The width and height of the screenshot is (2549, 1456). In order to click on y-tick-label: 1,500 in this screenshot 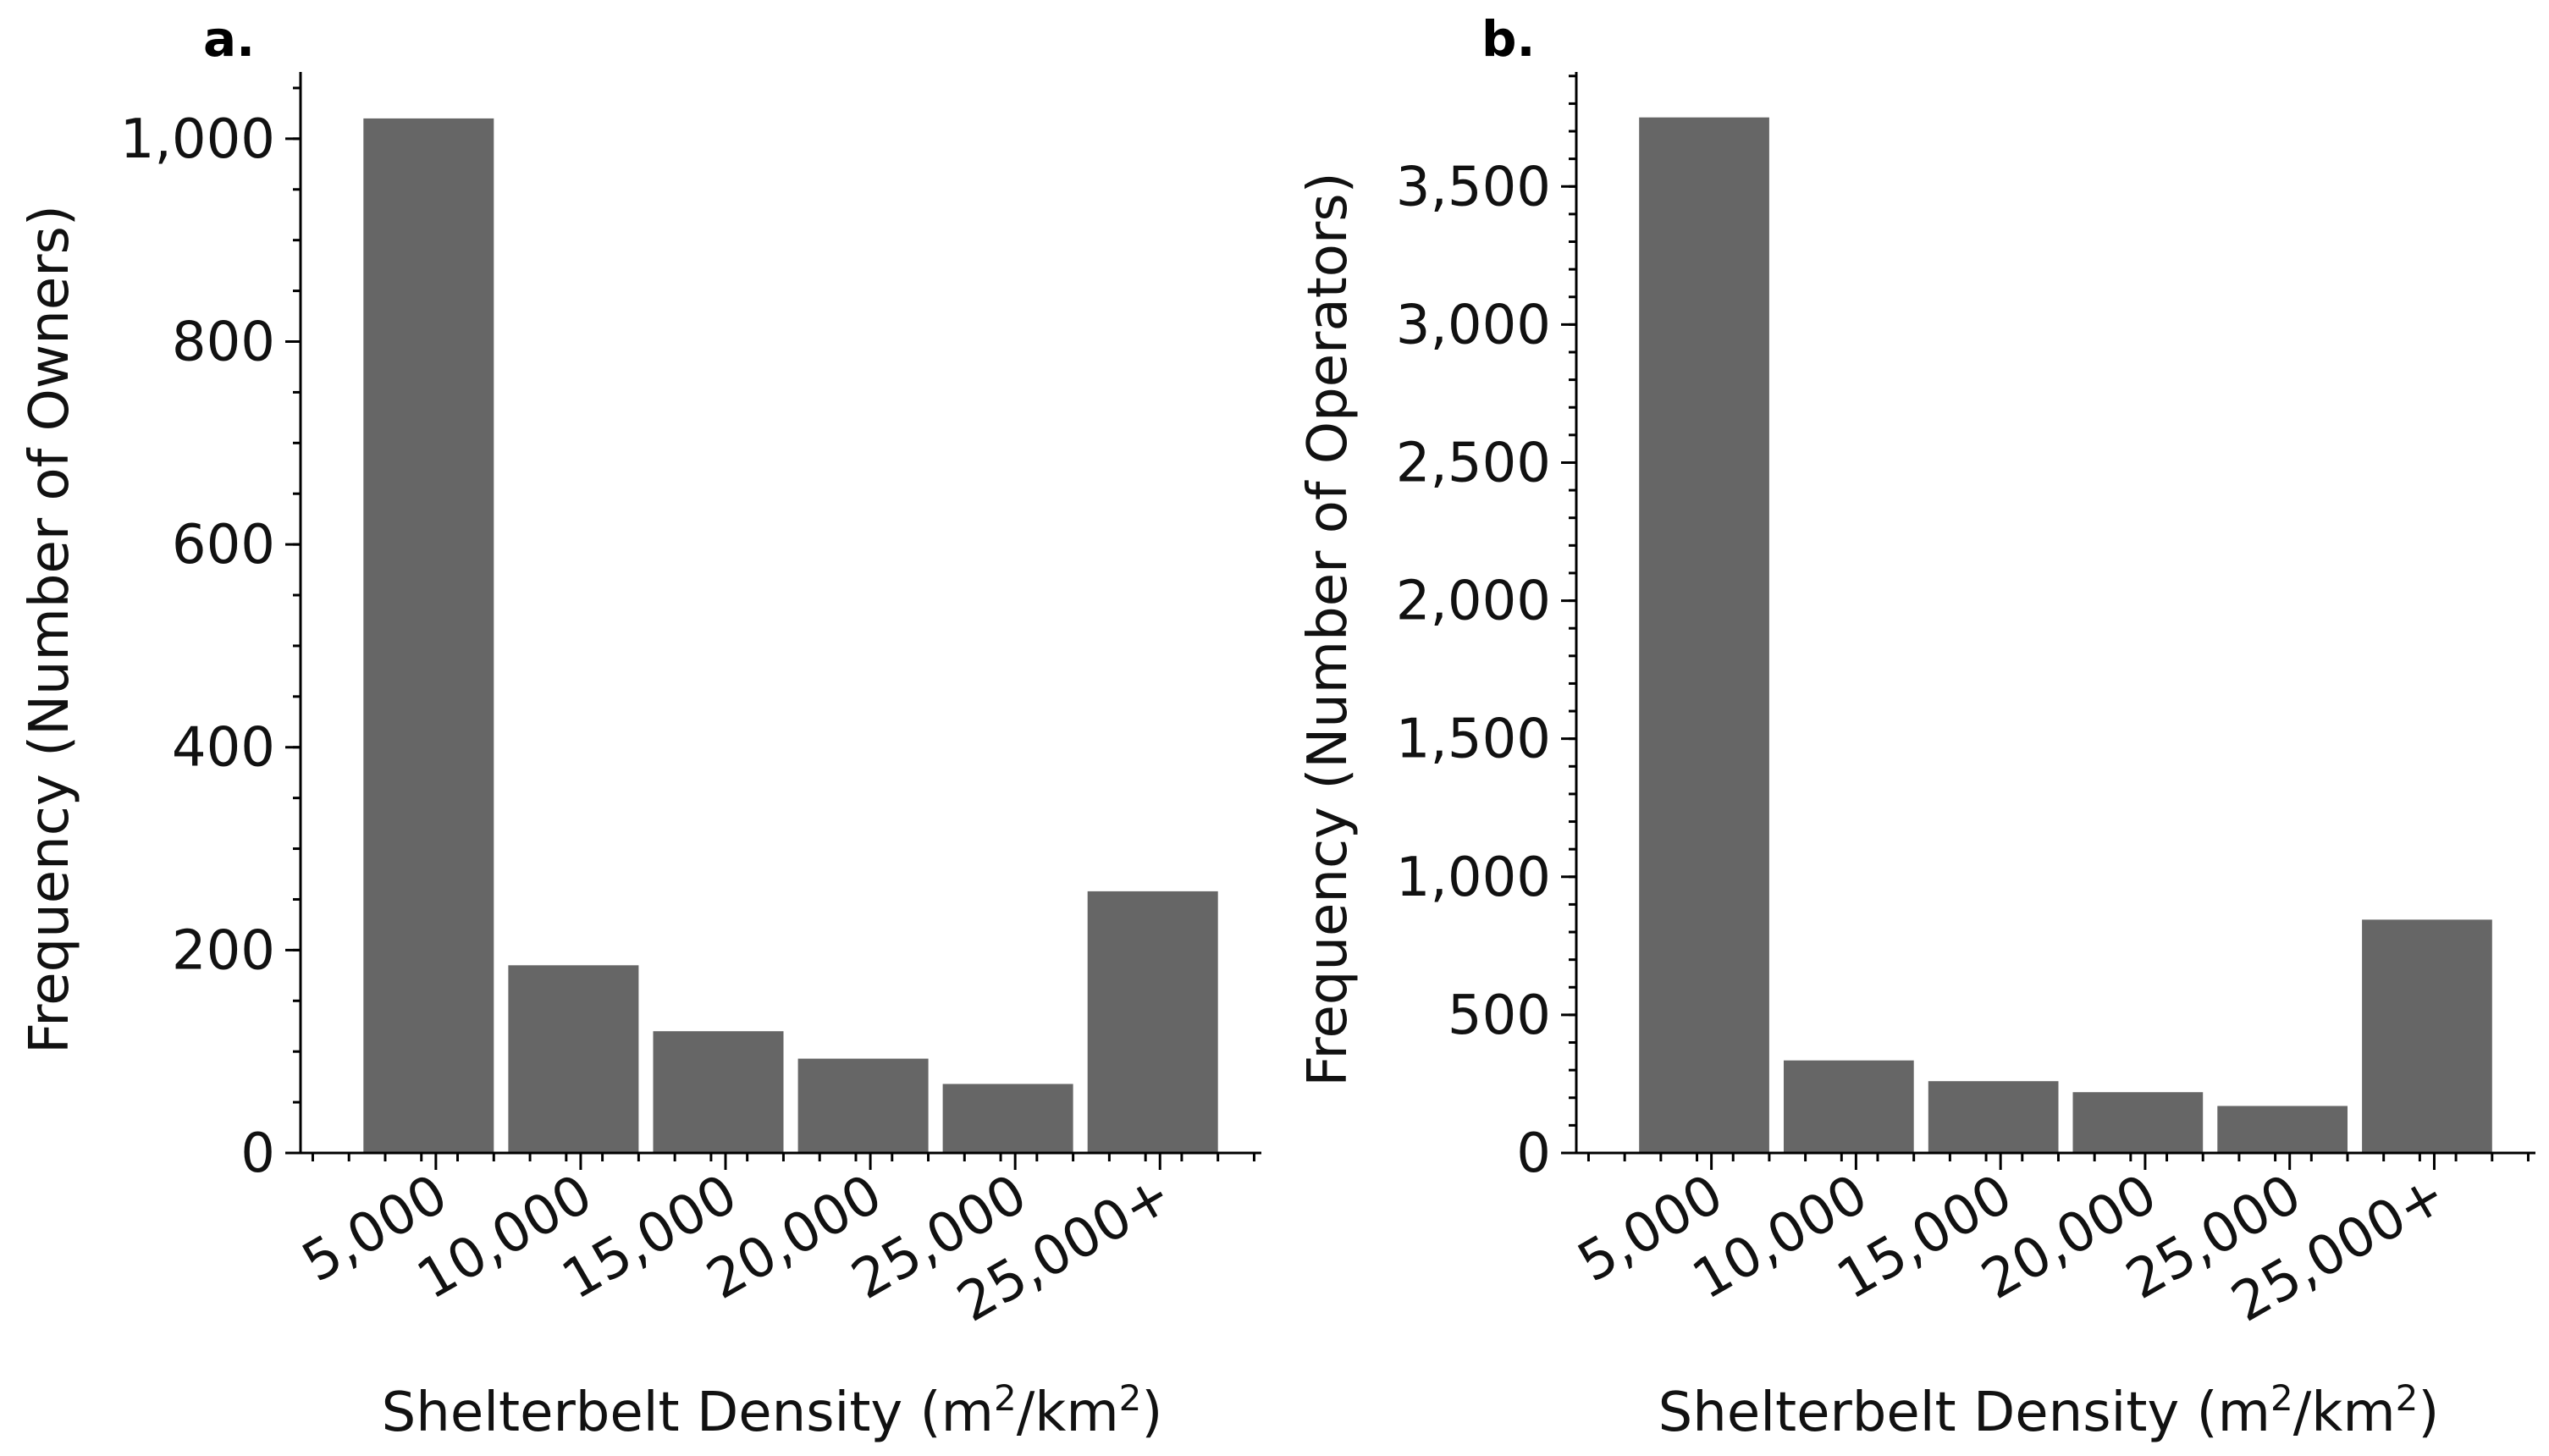, I will do `click(1473, 740)`.